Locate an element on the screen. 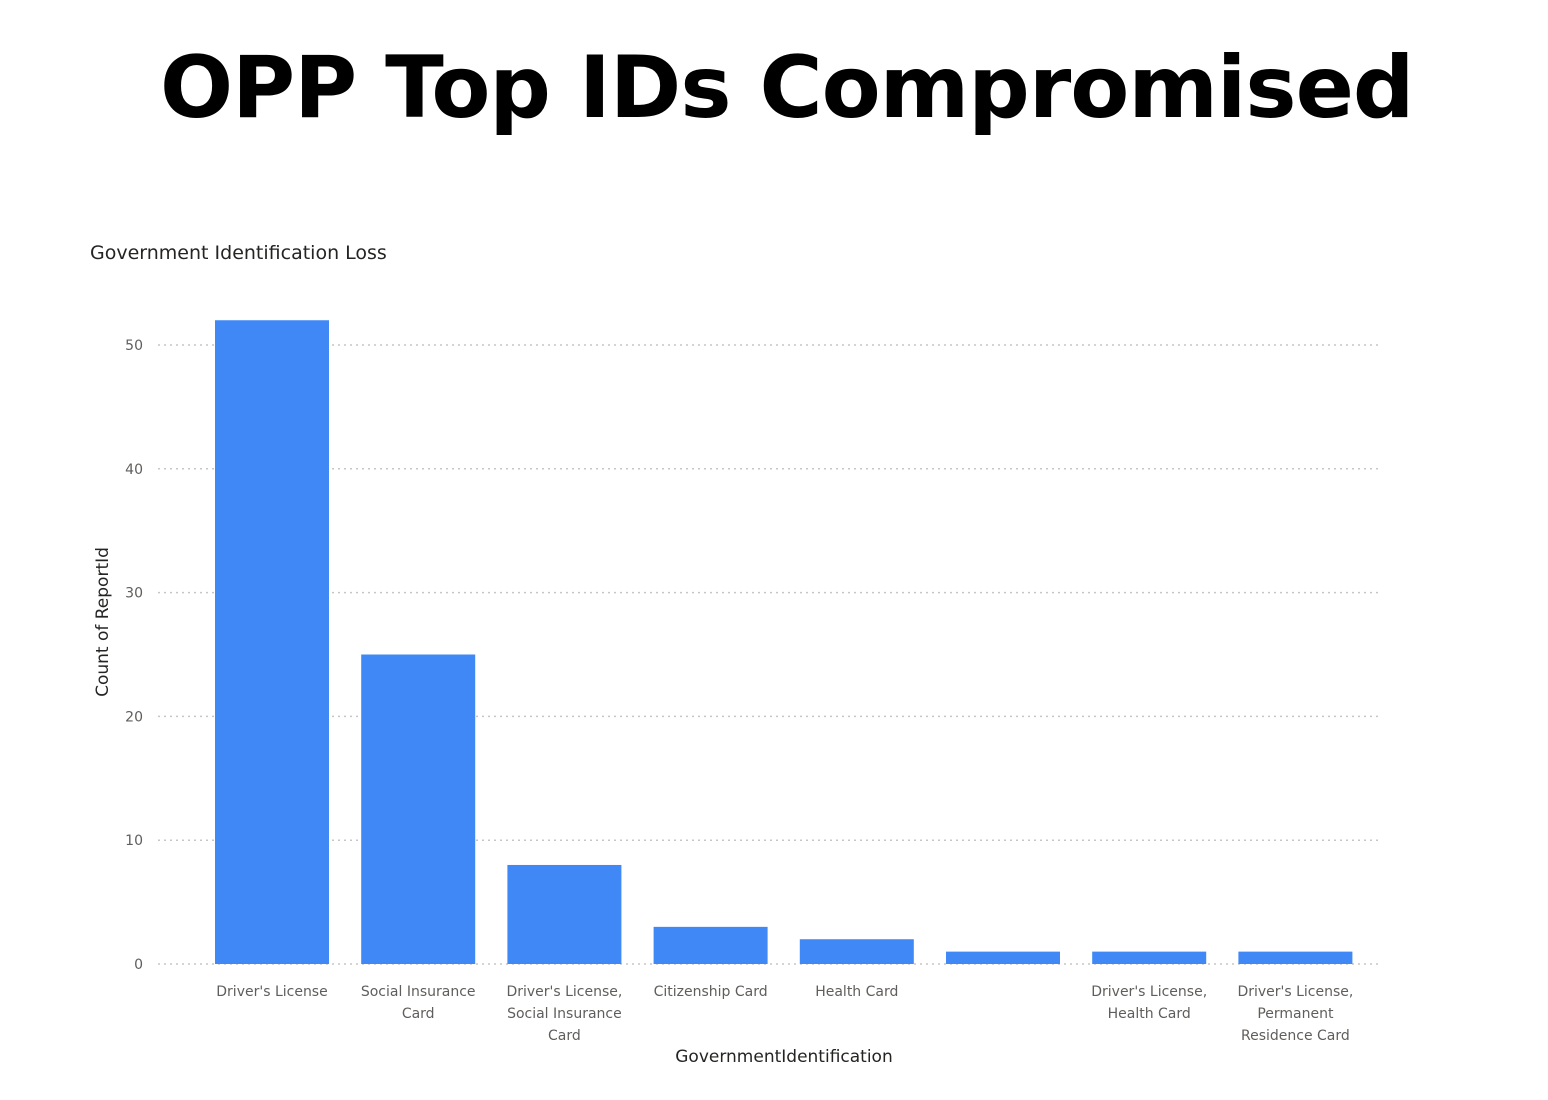 The height and width of the screenshot is (1100, 1548). y-tick-label: 0 is located at coordinates (138, 965).